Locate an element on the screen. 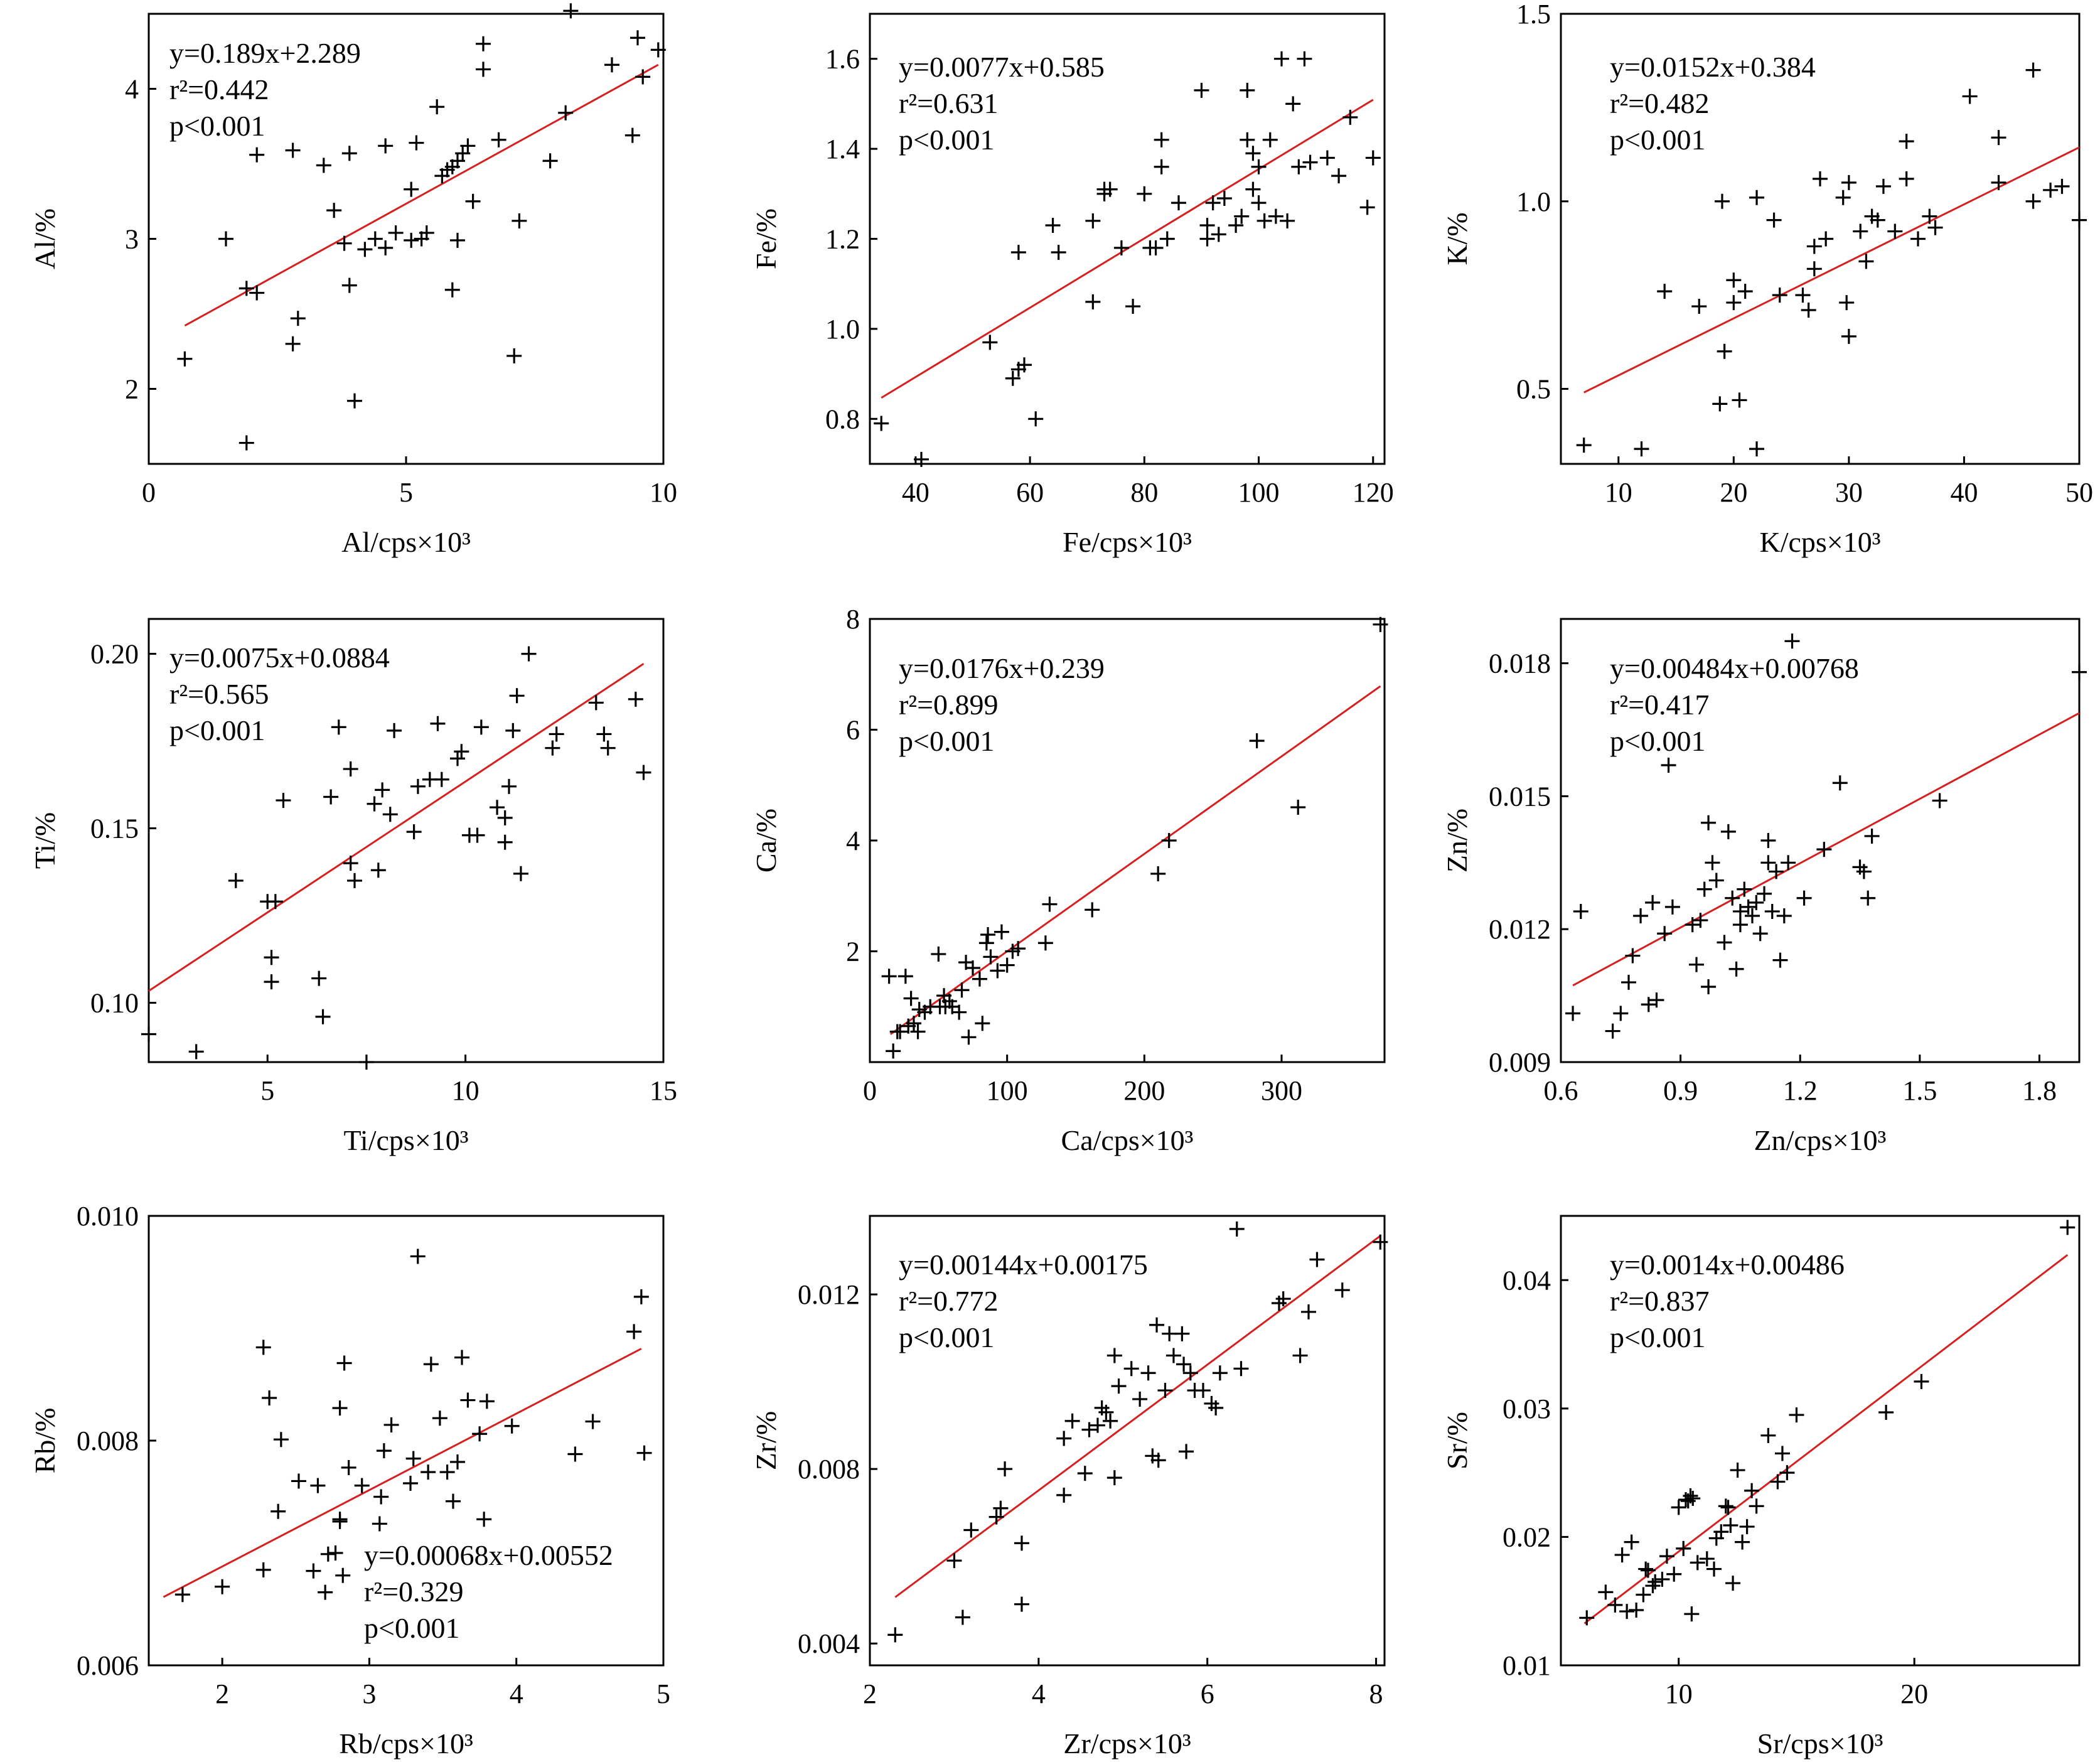 The width and height of the screenshot is (2100, 1762). y-axis-title: K/% is located at coordinates (1457, 238).